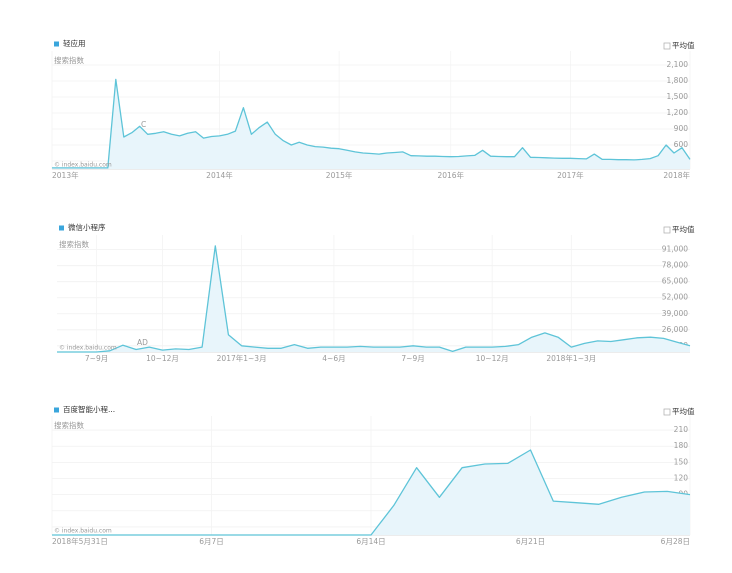 The width and height of the screenshot is (732, 573). What do you see at coordinates (74, 43) in the screenshot?
I see `legend-label: 轻应用` at bounding box center [74, 43].